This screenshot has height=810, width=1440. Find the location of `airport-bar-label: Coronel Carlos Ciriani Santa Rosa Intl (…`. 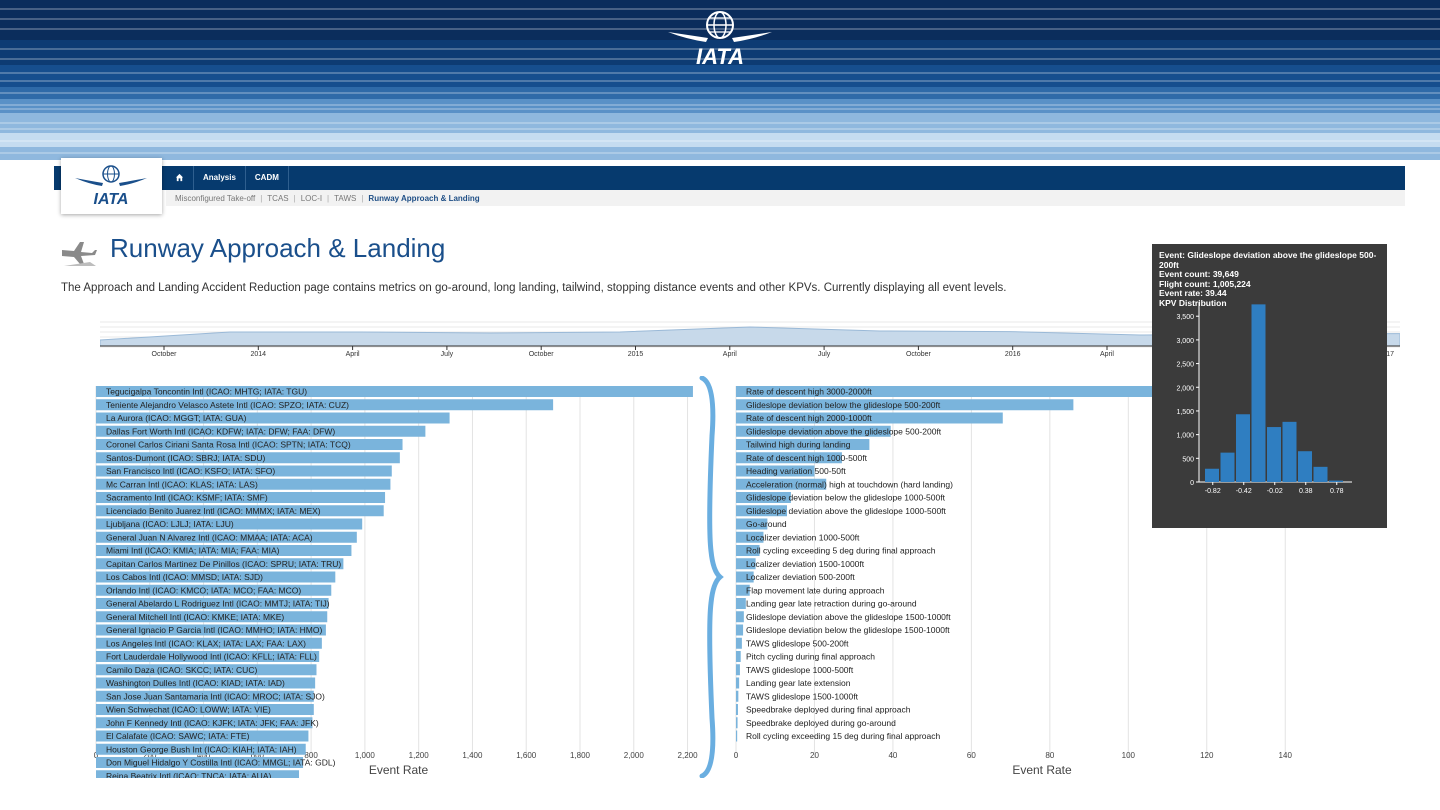

airport-bar-label: Coronel Carlos Ciriani Santa Rosa Intl (… is located at coordinates (228, 445).